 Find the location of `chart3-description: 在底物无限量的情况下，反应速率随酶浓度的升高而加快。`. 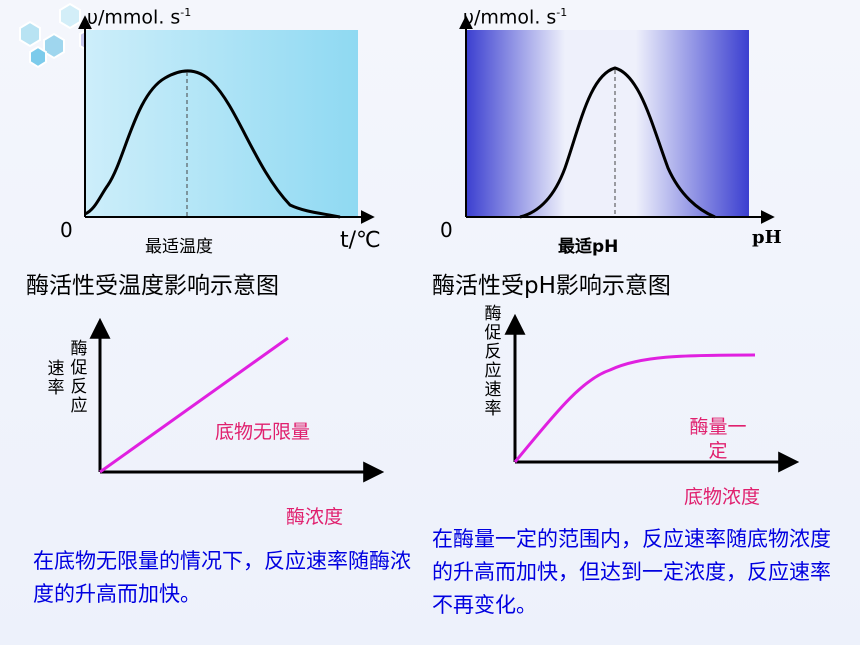

chart3-description: 在底物无限量的情况下，反应速率随酶浓度的升高而加快。 is located at coordinates (222, 577).